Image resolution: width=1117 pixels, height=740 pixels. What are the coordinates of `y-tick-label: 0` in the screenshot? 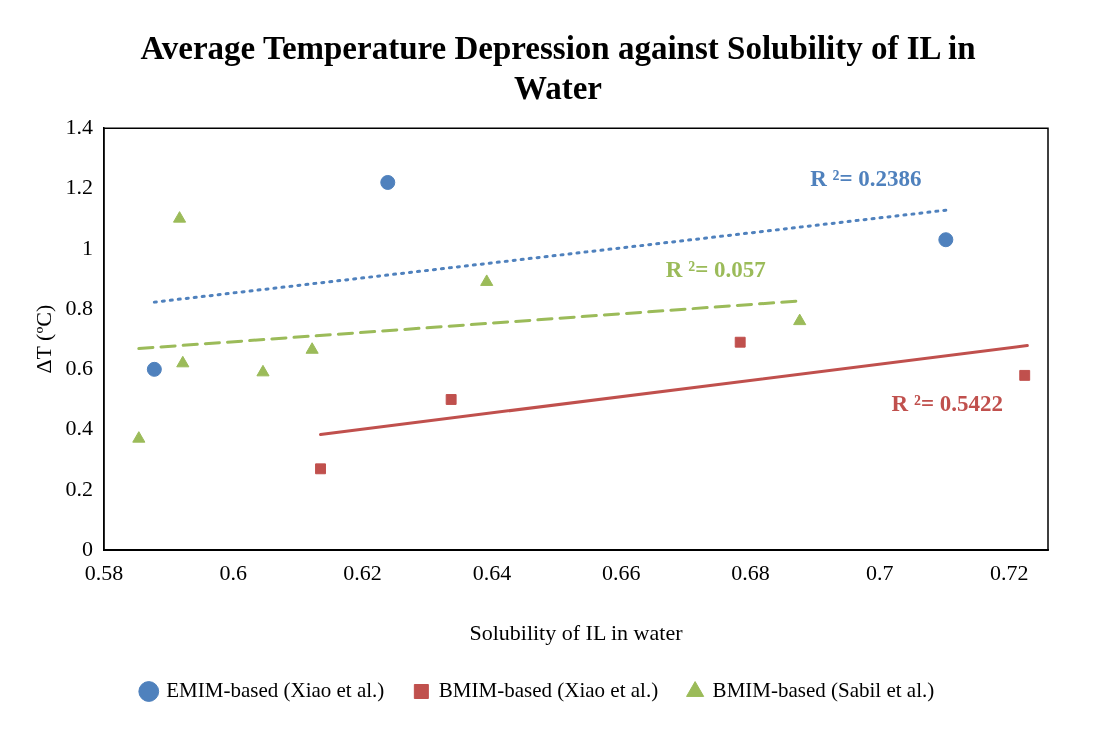 It's located at (87, 548).